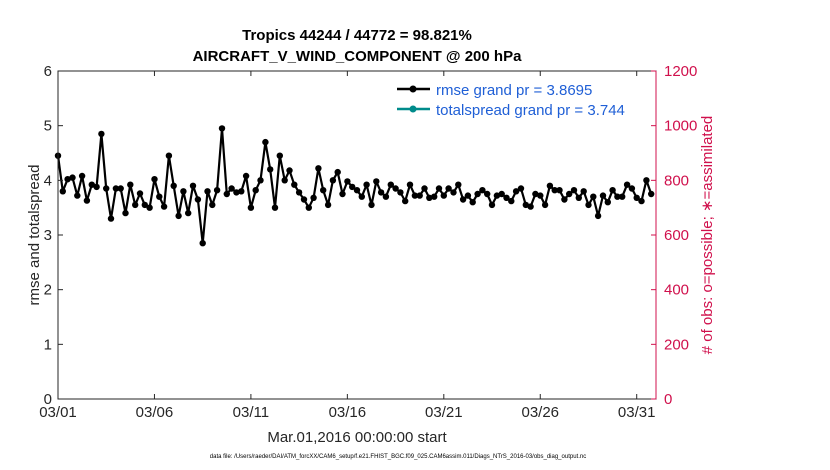 This screenshot has width=830, height=470. Describe the element at coordinates (540, 412) in the screenshot. I see `x-tick-label: 03/26` at that location.